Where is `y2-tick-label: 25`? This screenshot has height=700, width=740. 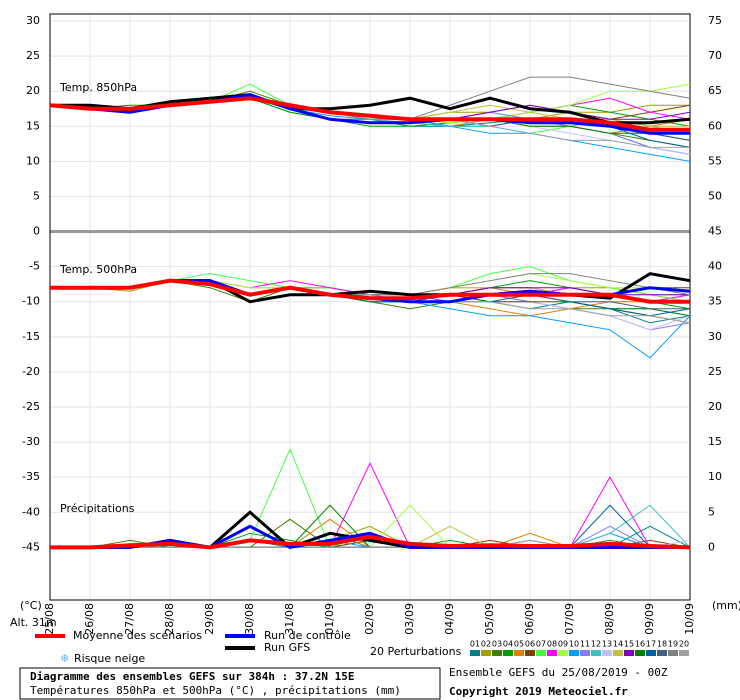
y2-tick-label: 25 is located at coordinates (715, 371).